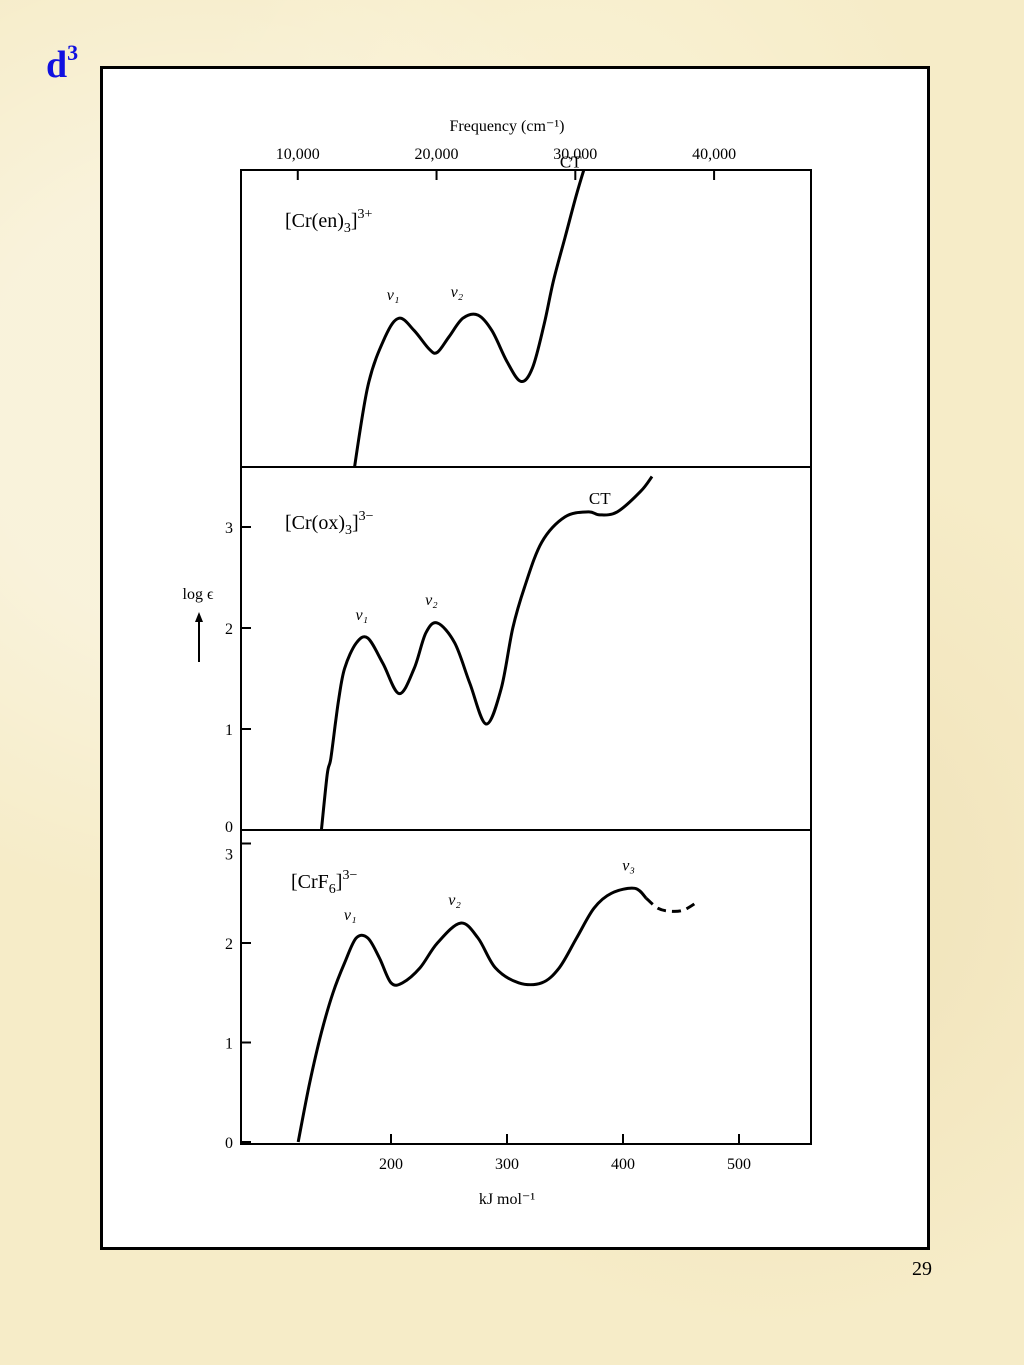 This screenshot has height=1365, width=1024. I want to click on bot-ytick-label-1: 1, so click(229, 1044).